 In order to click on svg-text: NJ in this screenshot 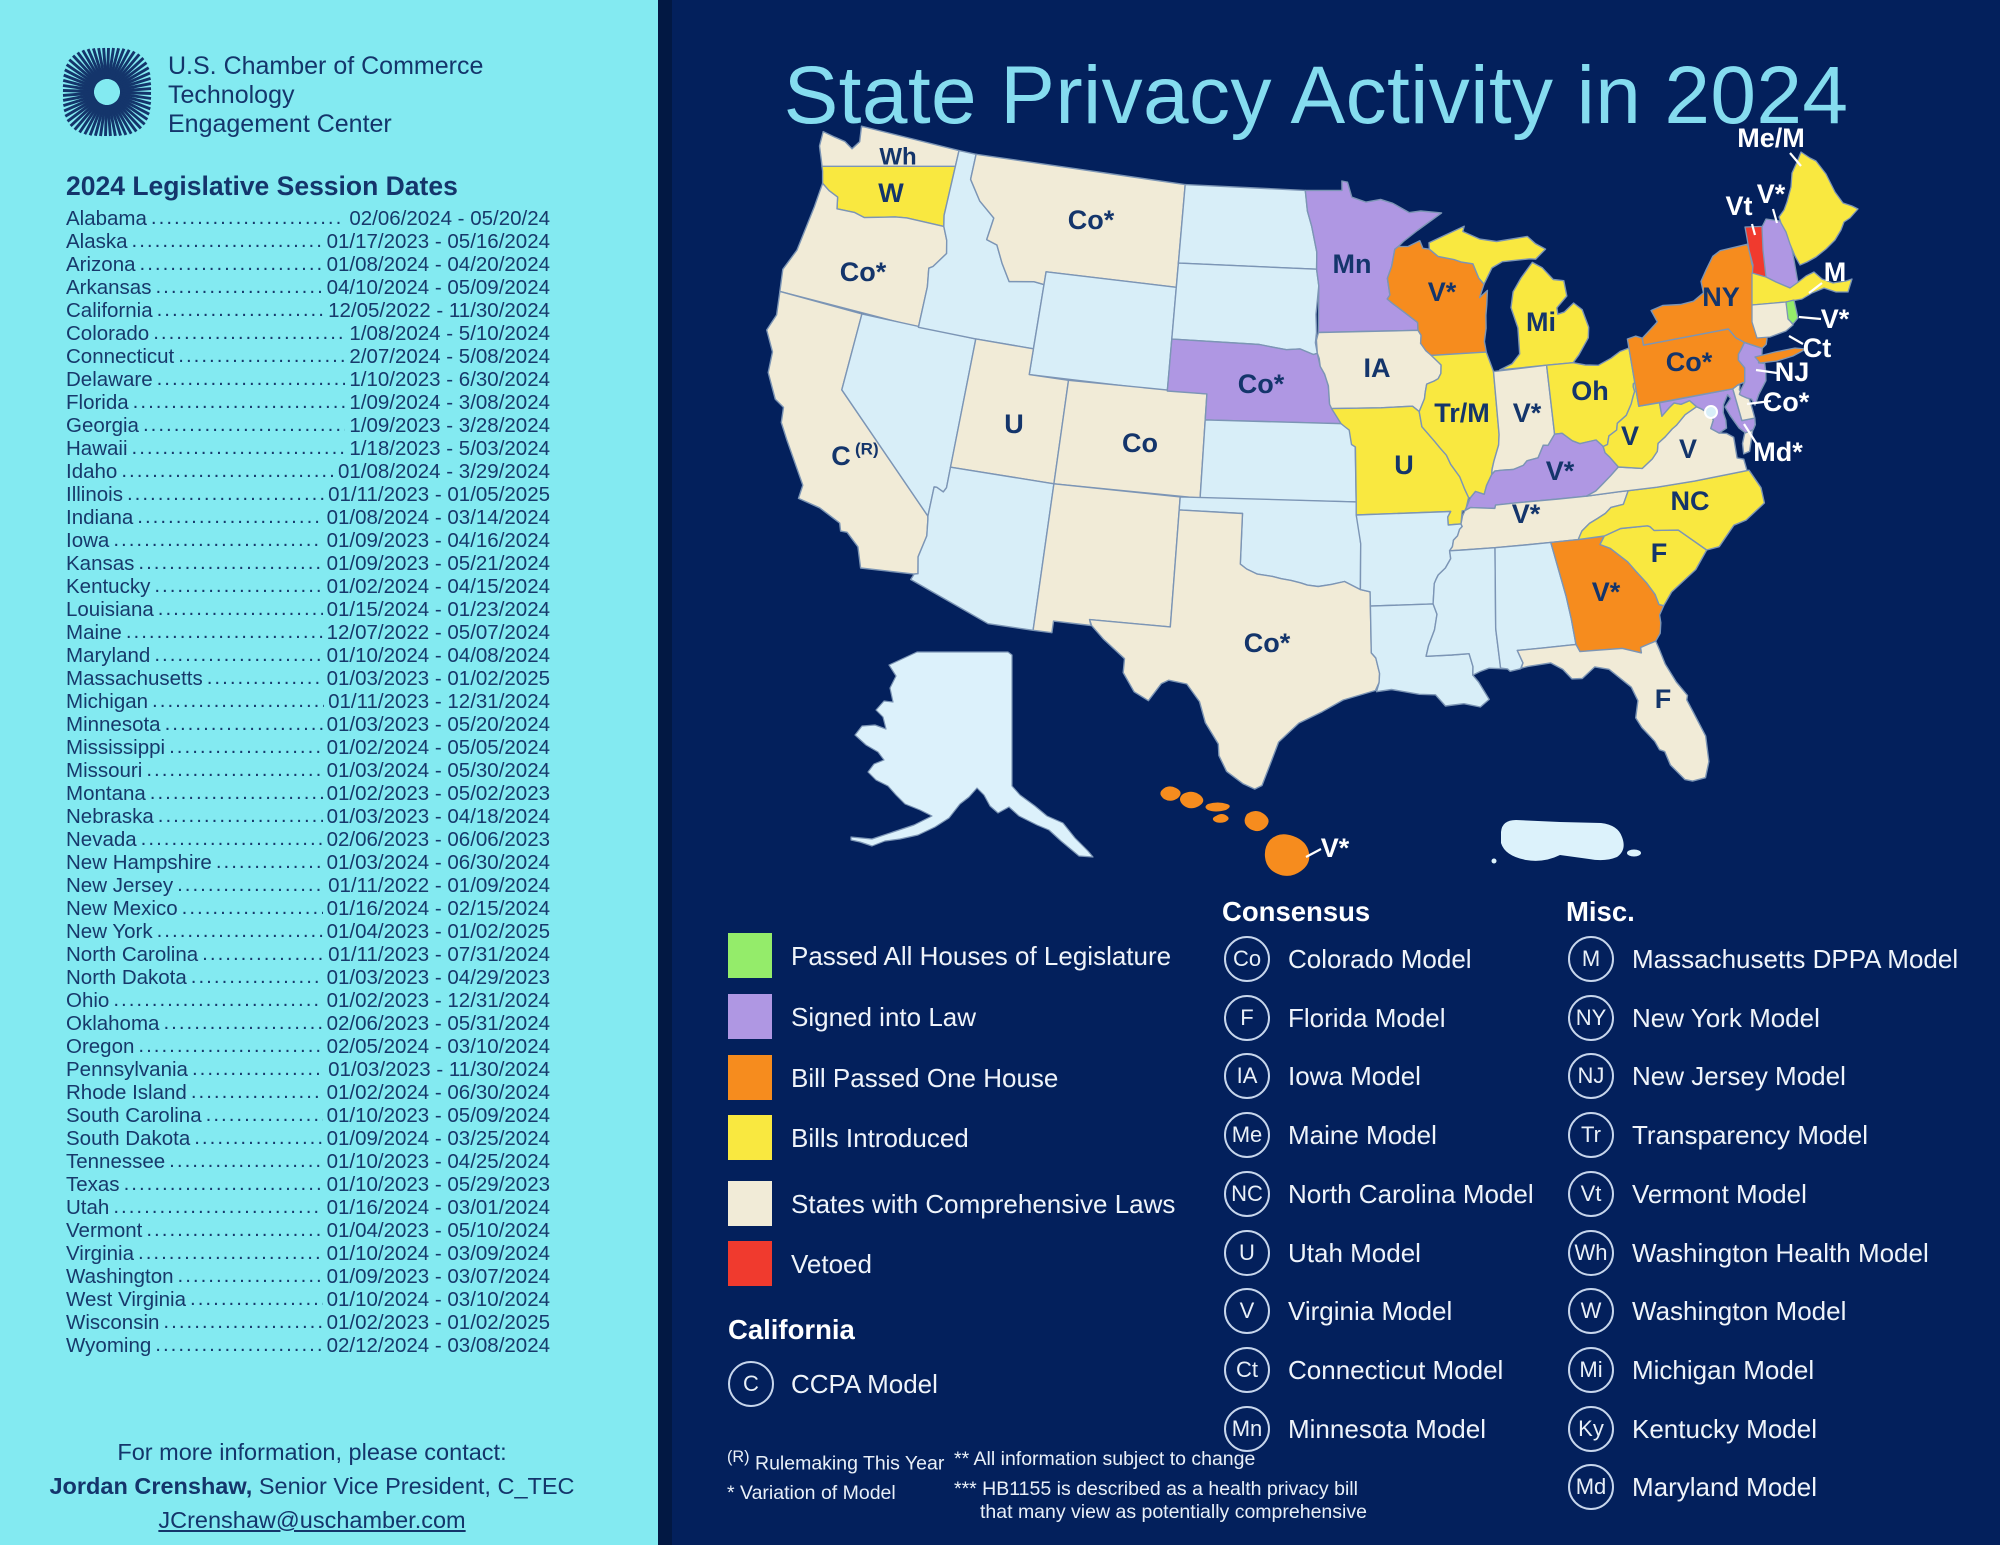, I will do `click(1792, 372)`.